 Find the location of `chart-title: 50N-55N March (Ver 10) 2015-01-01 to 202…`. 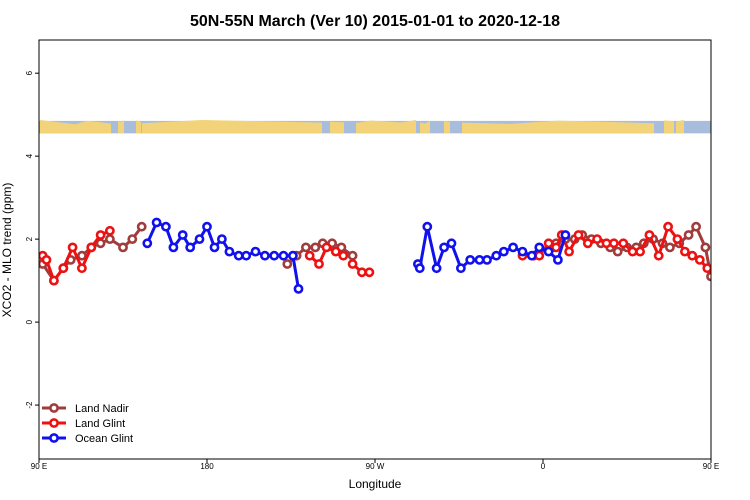

chart-title: 50N-55N March (Ver 10) 2015-01-01 to 202… is located at coordinates (375, 21).